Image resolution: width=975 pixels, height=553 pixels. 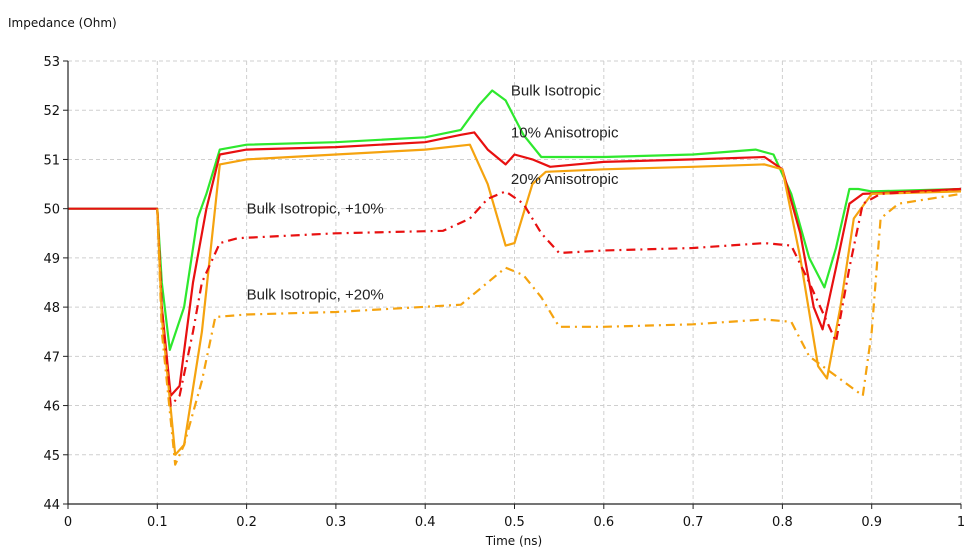 I want to click on annotation-label: 10% Anisotropic, so click(x=565, y=132).